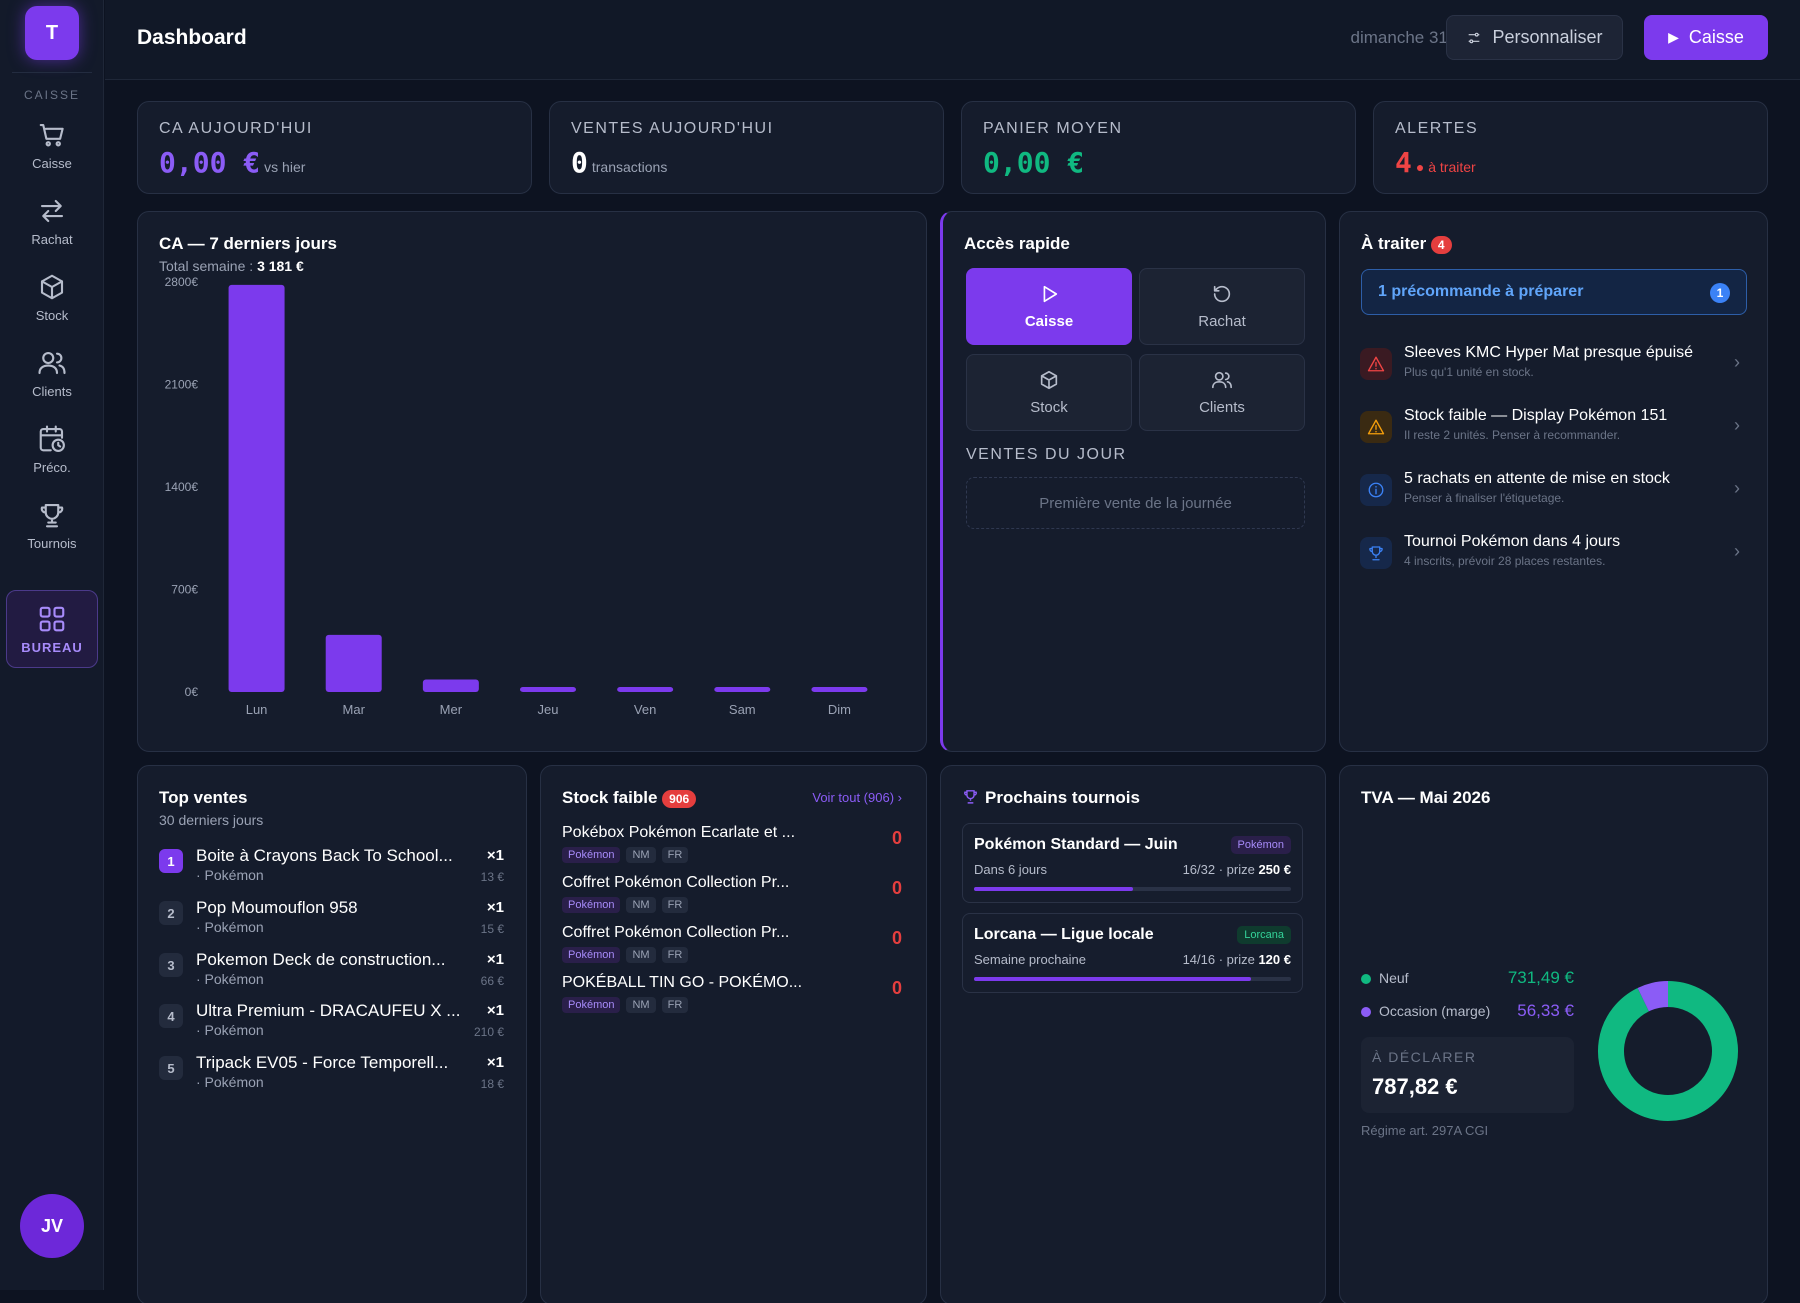 This screenshot has height=1303, width=1800. I want to click on bar-mer, so click(450, 685).